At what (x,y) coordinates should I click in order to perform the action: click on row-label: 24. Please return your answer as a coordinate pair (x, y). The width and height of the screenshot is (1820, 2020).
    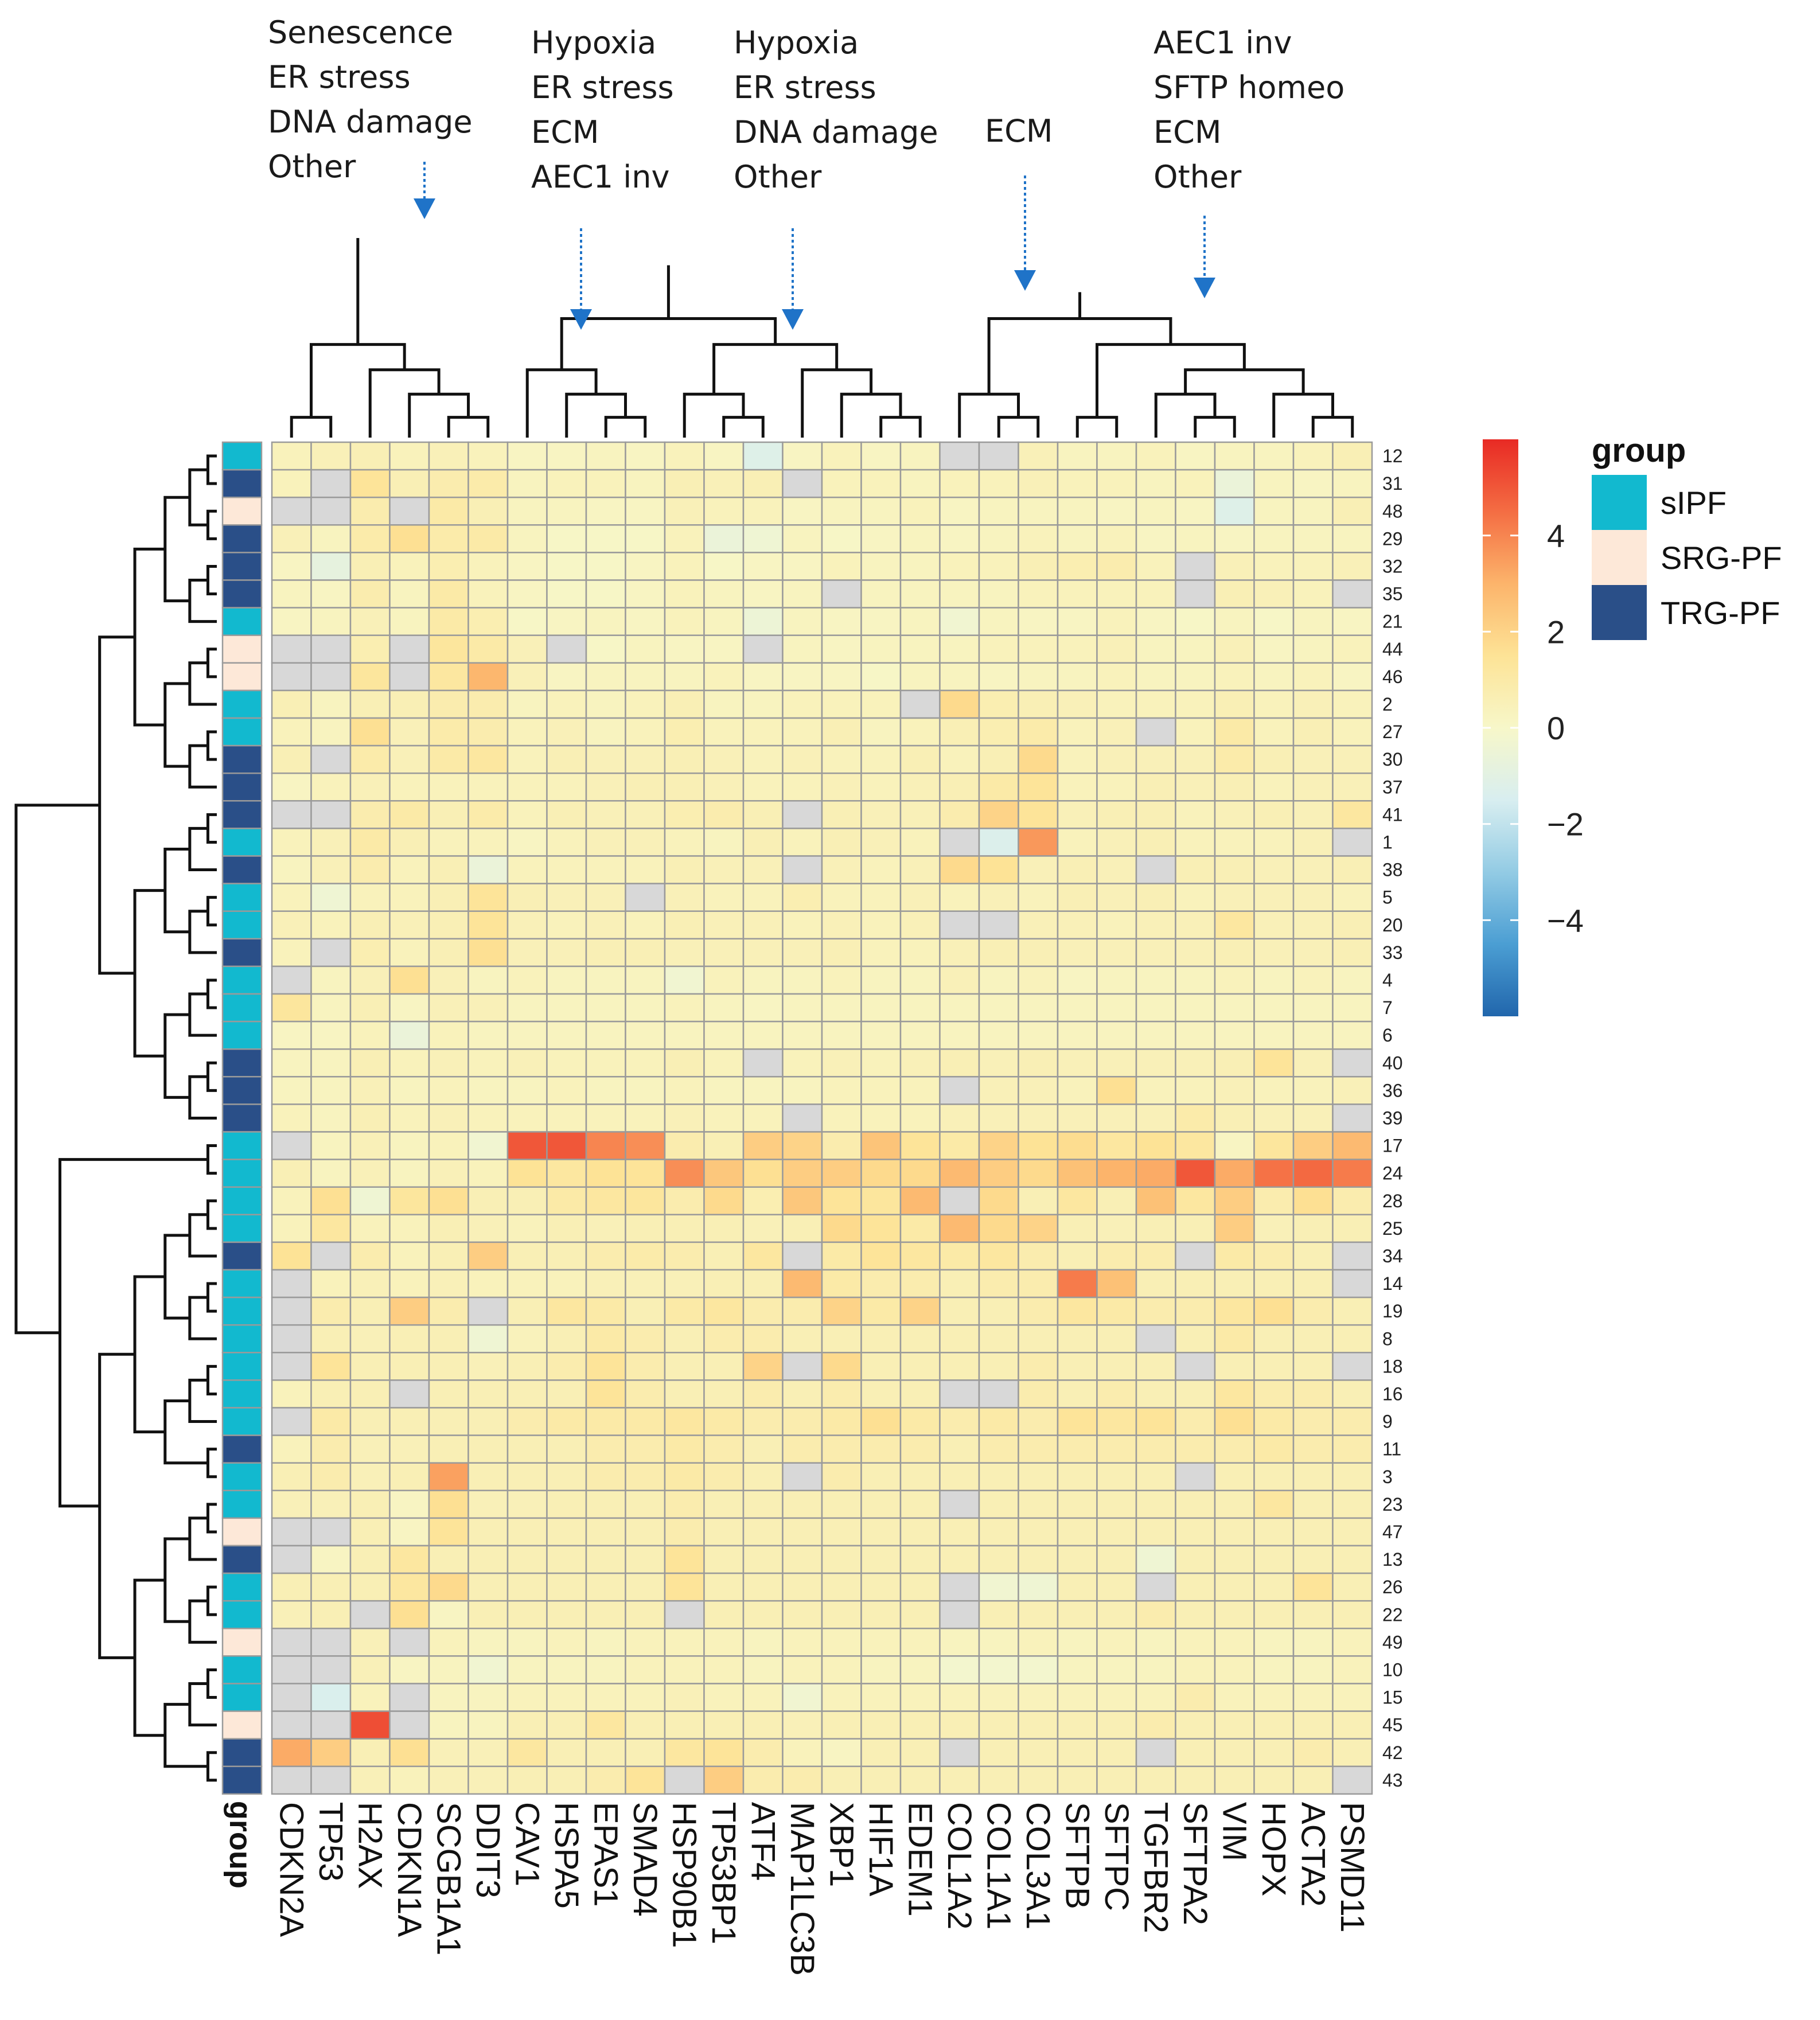
    Looking at the image, I should click on (1392, 1173).